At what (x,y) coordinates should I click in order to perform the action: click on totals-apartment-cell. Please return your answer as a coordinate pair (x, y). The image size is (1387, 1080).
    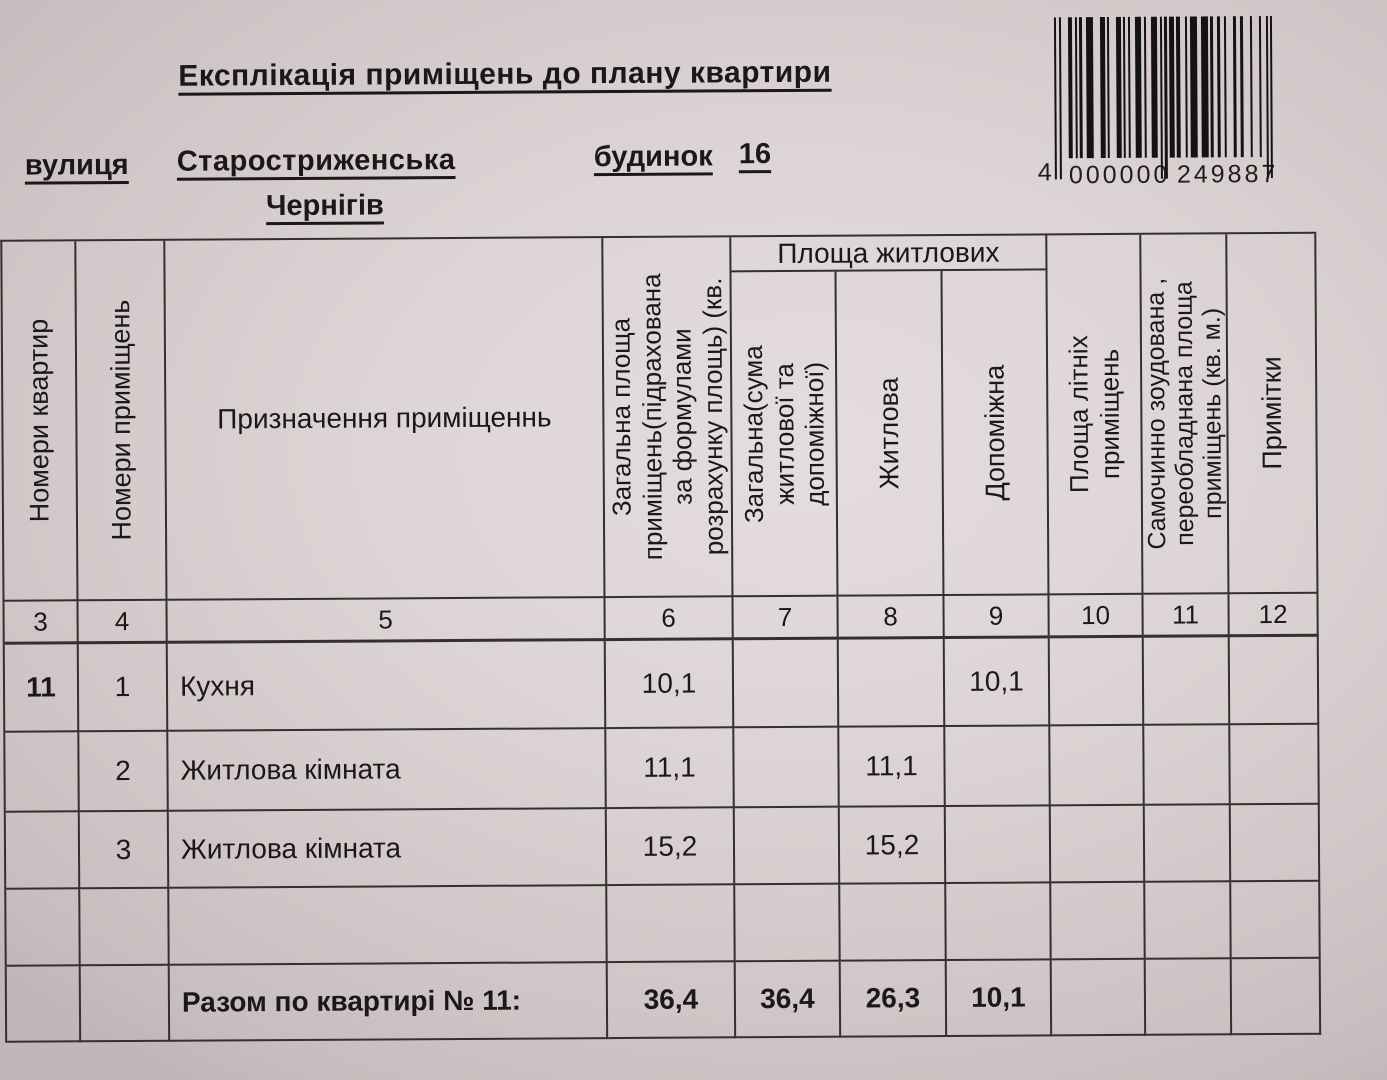
    Looking at the image, I should click on (44, 1004).